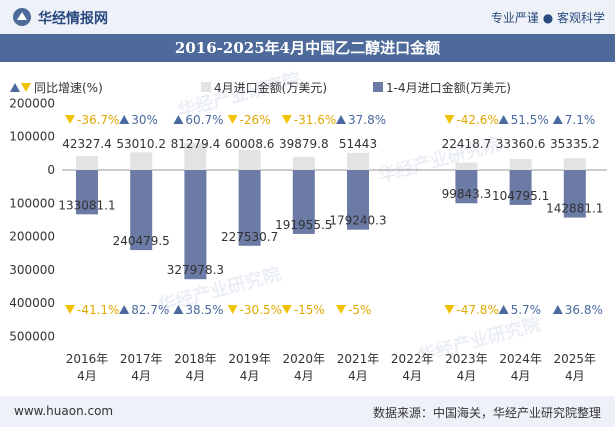 Image resolution: width=615 pixels, height=427 pixels. I want to click on yoy-label-april: 30%, so click(144, 120).